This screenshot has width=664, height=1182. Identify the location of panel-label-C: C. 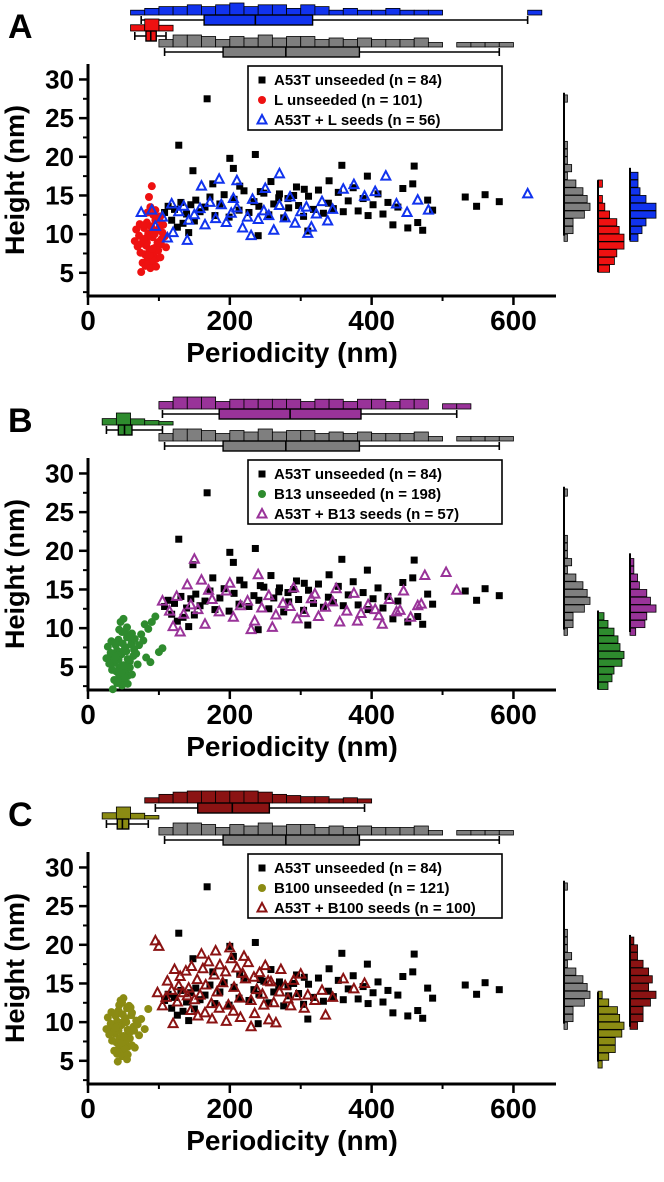
(20, 815).